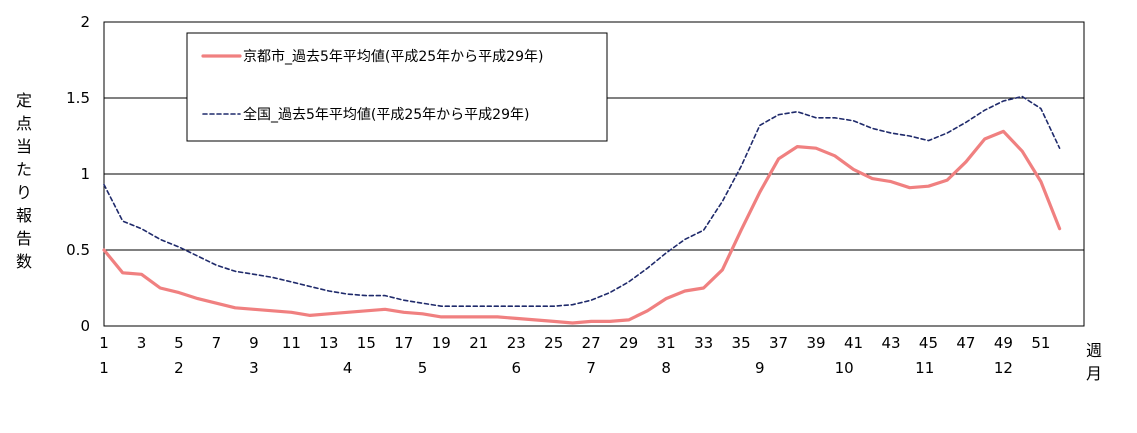 This screenshot has width=1137, height=433. Describe the element at coordinates (760, 368) in the screenshot. I see `month-label: 9` at that location.